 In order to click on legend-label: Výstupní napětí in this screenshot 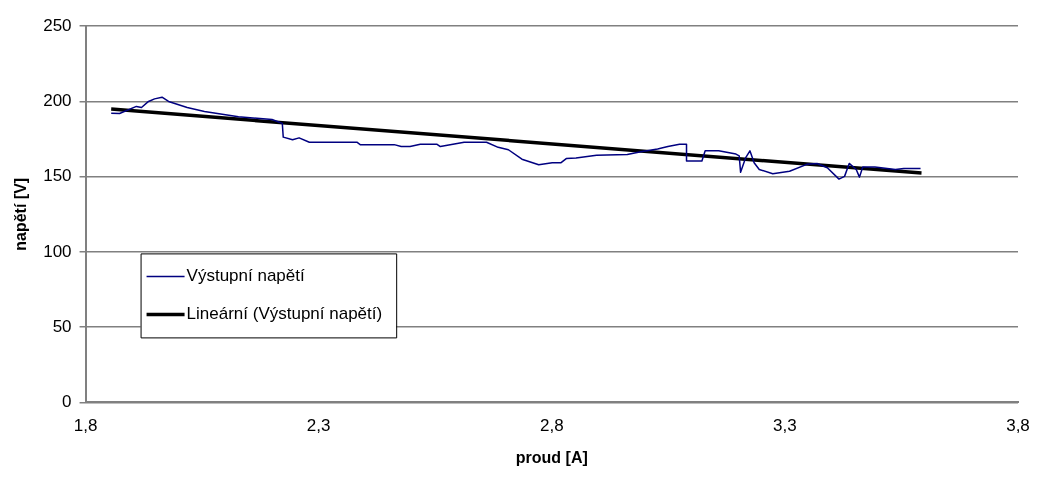, I will do `click(245, 276)`.